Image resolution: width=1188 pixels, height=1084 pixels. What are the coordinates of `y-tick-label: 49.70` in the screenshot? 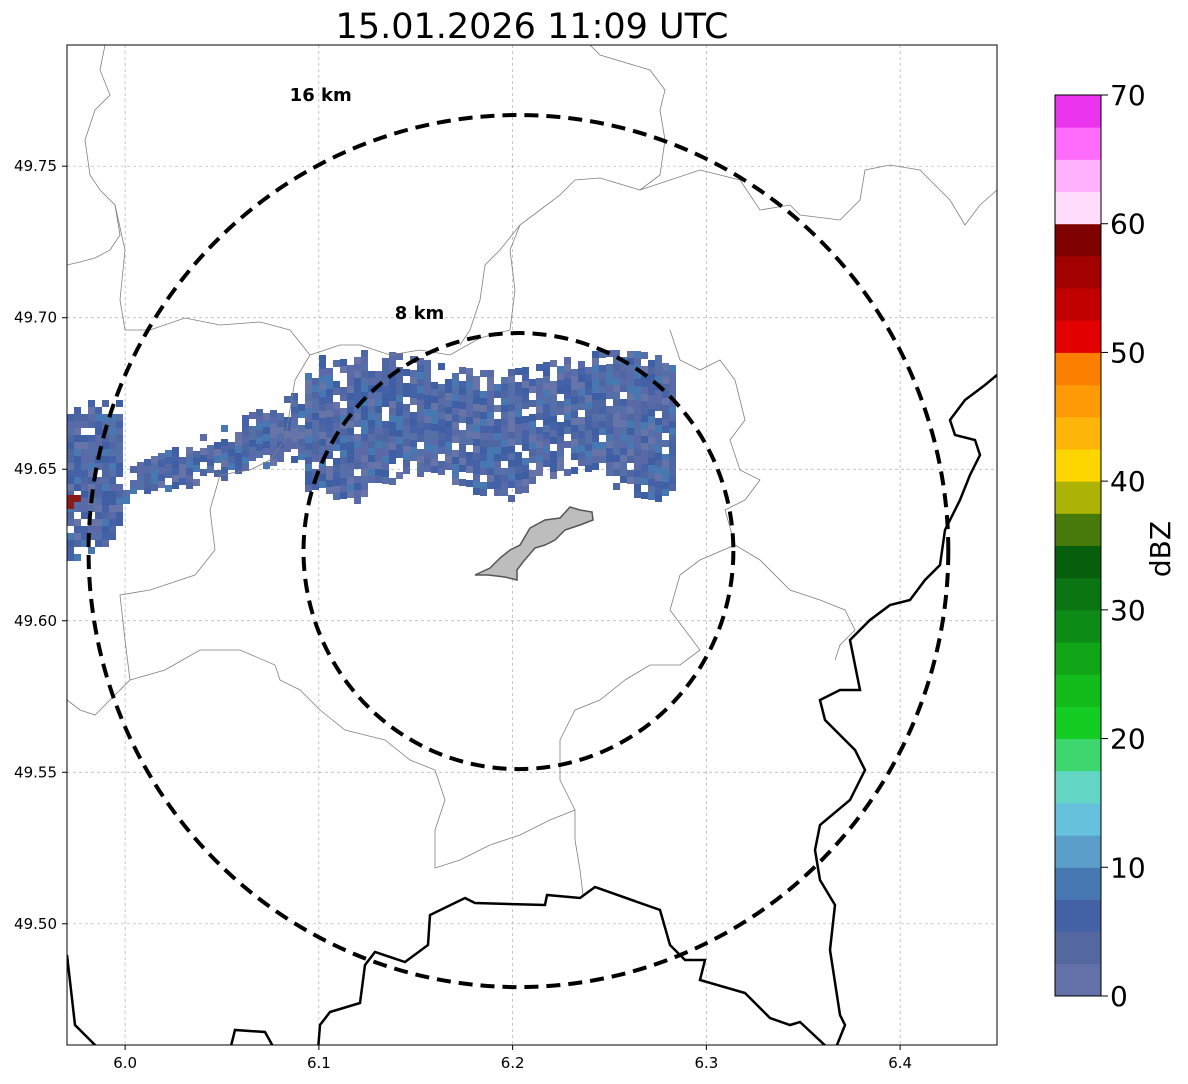 It's located at (35, 318).